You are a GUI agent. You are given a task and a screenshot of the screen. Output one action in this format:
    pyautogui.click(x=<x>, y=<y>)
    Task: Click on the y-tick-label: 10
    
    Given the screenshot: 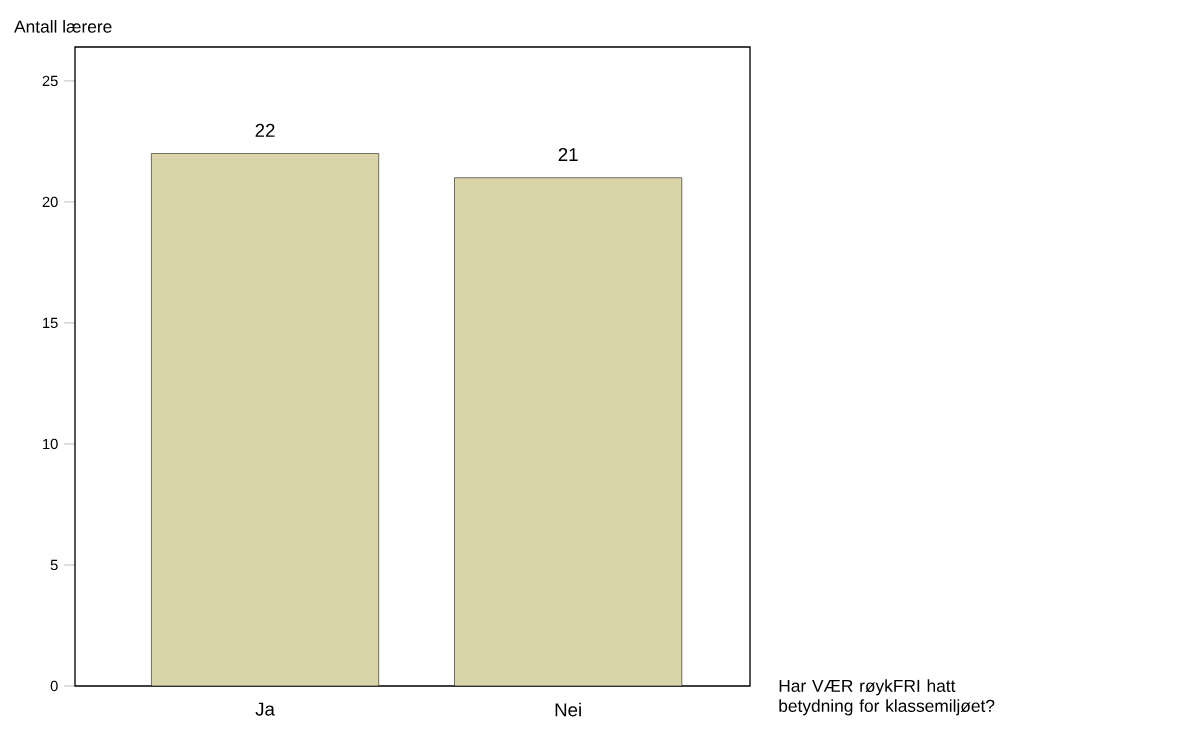 What is the action you would take?
    pyautogui.click(x=50, y=444)
    